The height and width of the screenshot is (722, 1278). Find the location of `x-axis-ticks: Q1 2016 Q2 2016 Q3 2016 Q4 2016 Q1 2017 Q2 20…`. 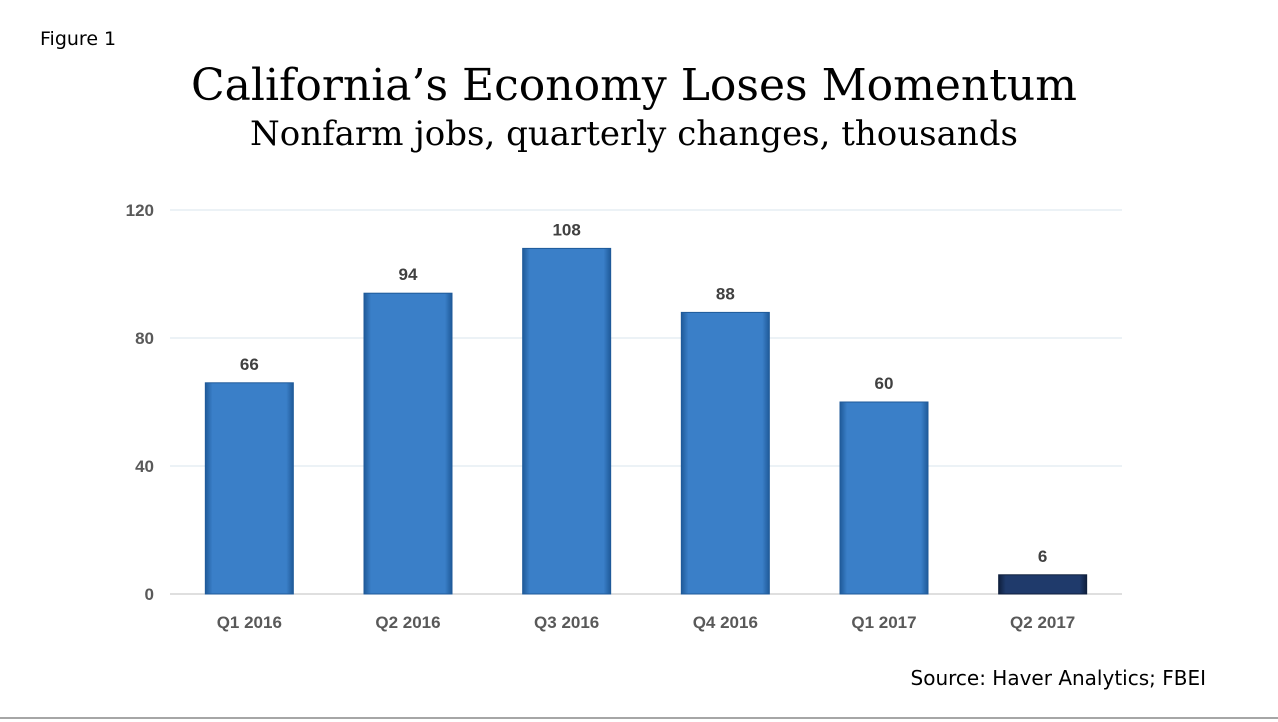

x-axis-ticks: Q1 2016 Q2 2016 Q3 2016 Q4 2016 Q1 2017 Q2 20… is located at coordinates (646, 622).